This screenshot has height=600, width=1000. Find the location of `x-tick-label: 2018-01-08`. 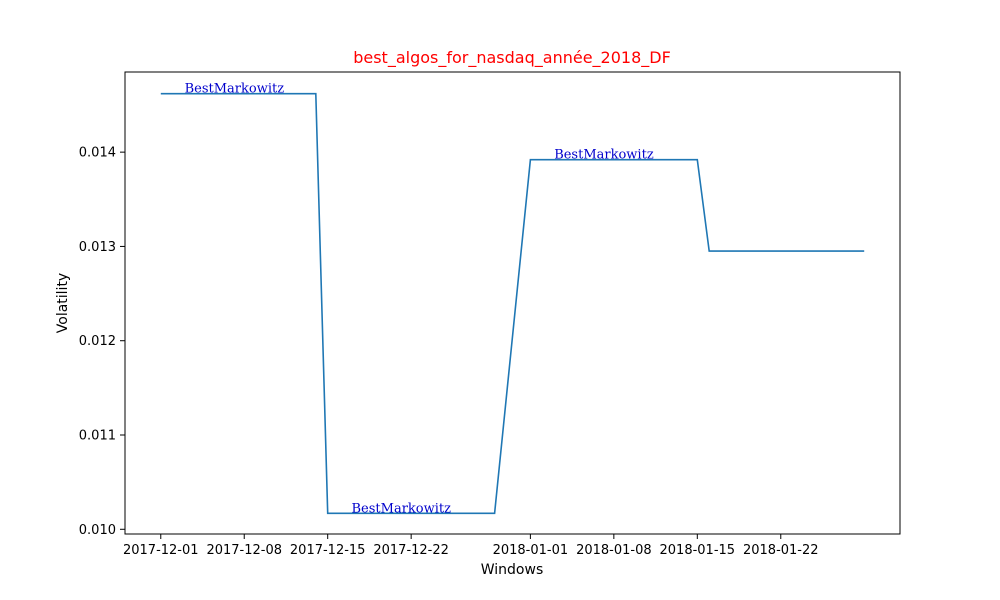

x-tick-label: 2018-01-08 is located at coordinates (614, 550).